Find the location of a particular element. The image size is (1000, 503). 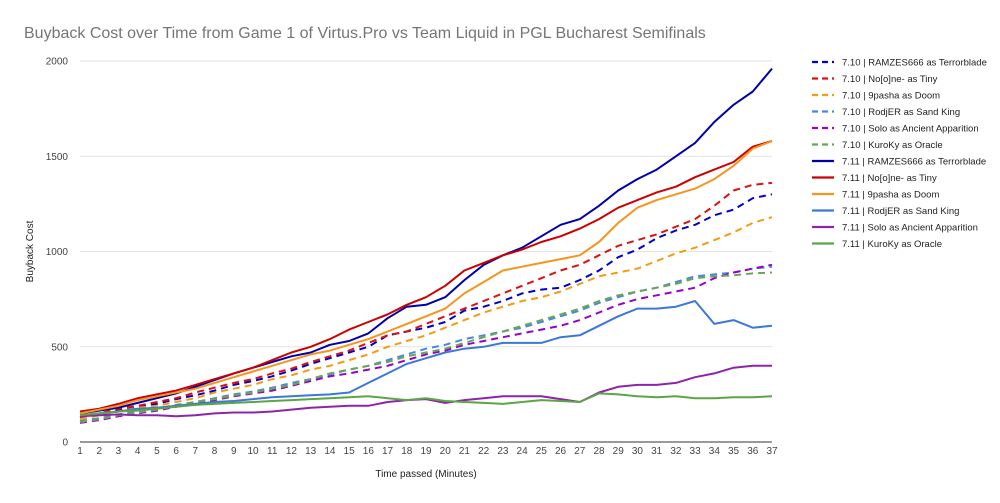

x-tick-label: 35 is located at coordinates (734, 451).